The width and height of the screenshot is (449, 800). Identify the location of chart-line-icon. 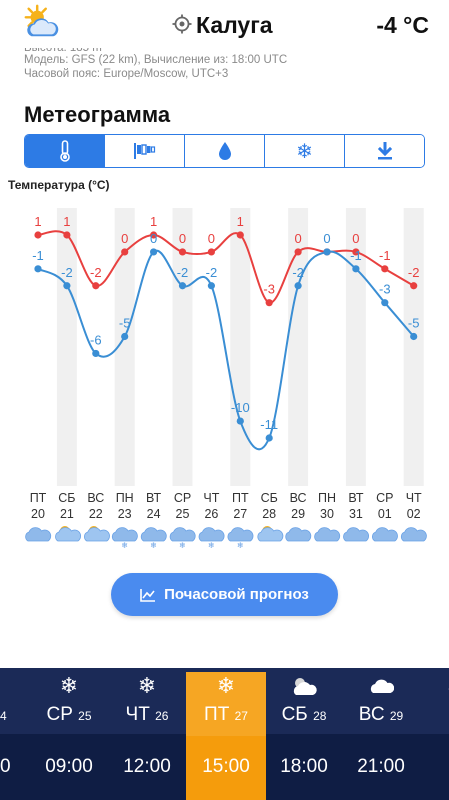
(148, 595).